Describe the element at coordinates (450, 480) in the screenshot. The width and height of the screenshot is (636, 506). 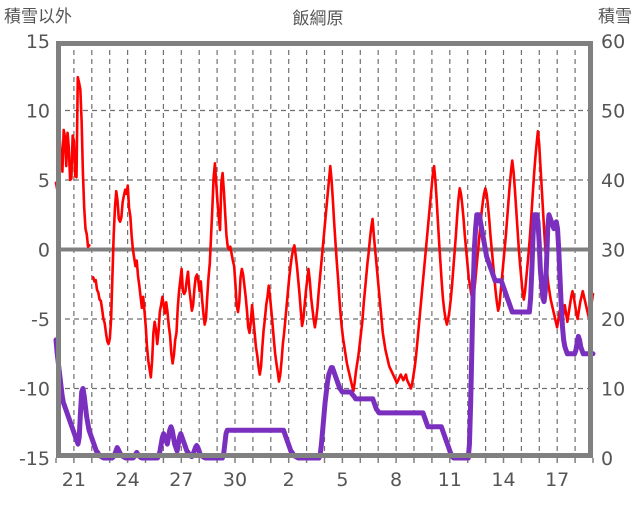
I see `x-tick-label: 11` at that location.